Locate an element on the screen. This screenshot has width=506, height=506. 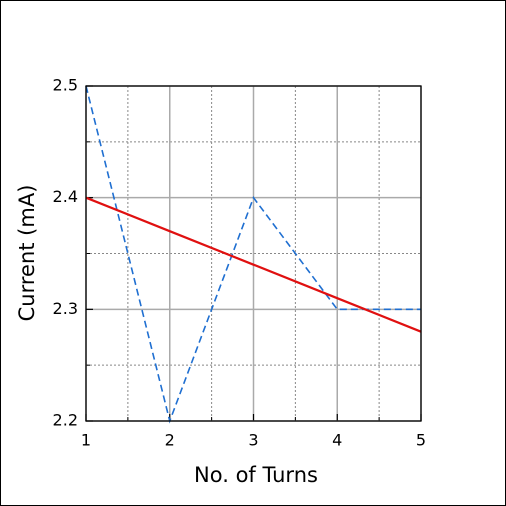
x-tick-label: 3 is located at coordinates (253, 440).